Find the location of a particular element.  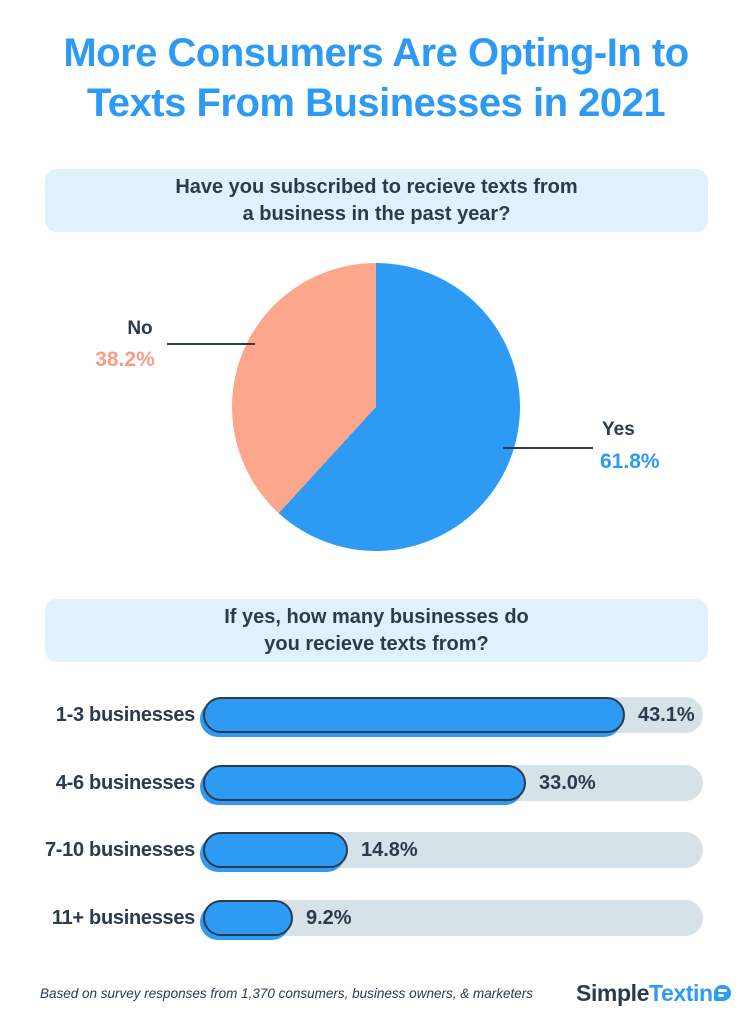

pie-label-yes: Yes is located at coordinates (618, 429).